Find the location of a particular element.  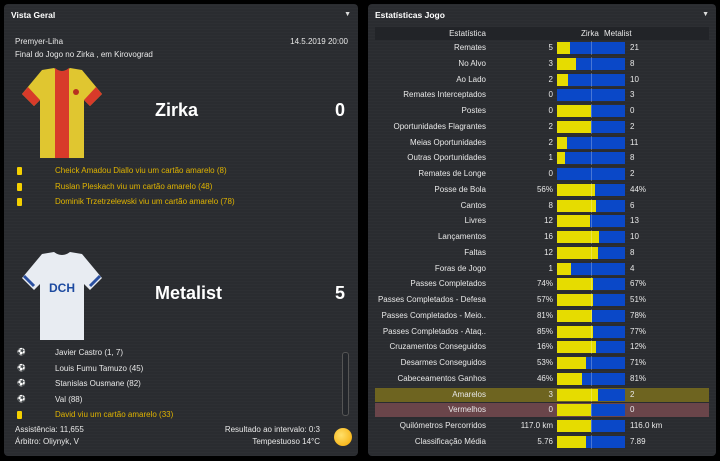

stat-row: Classificação Média 5.76 7.89 is located at coordinates (542, 442).